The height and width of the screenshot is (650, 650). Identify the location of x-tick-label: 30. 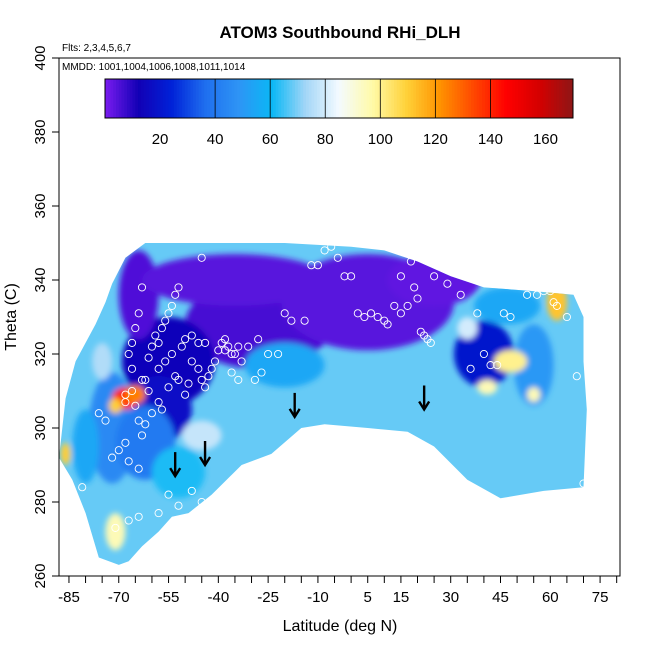
(450, 597).